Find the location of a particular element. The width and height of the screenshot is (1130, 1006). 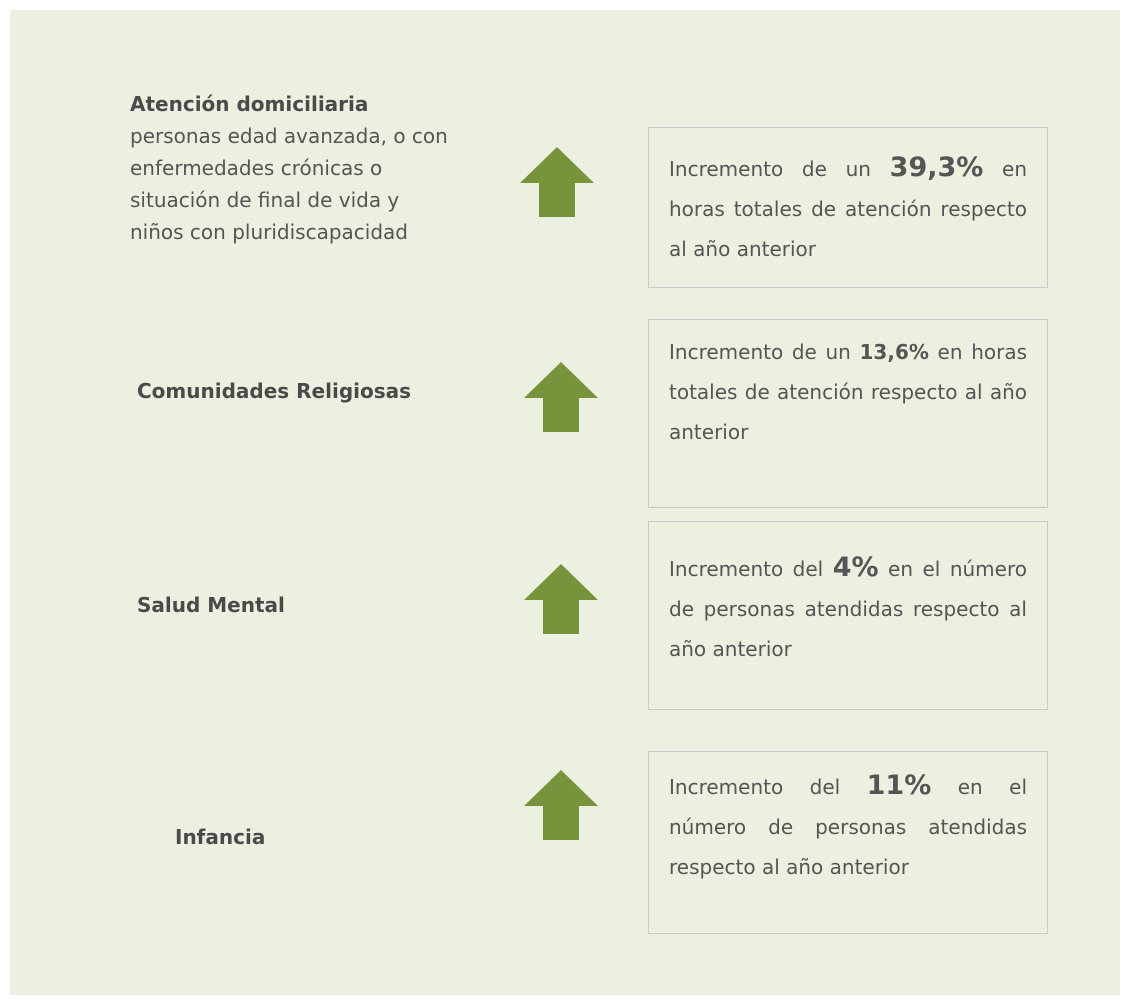

stat-figure: 11% is located at coordinates (899, 785).